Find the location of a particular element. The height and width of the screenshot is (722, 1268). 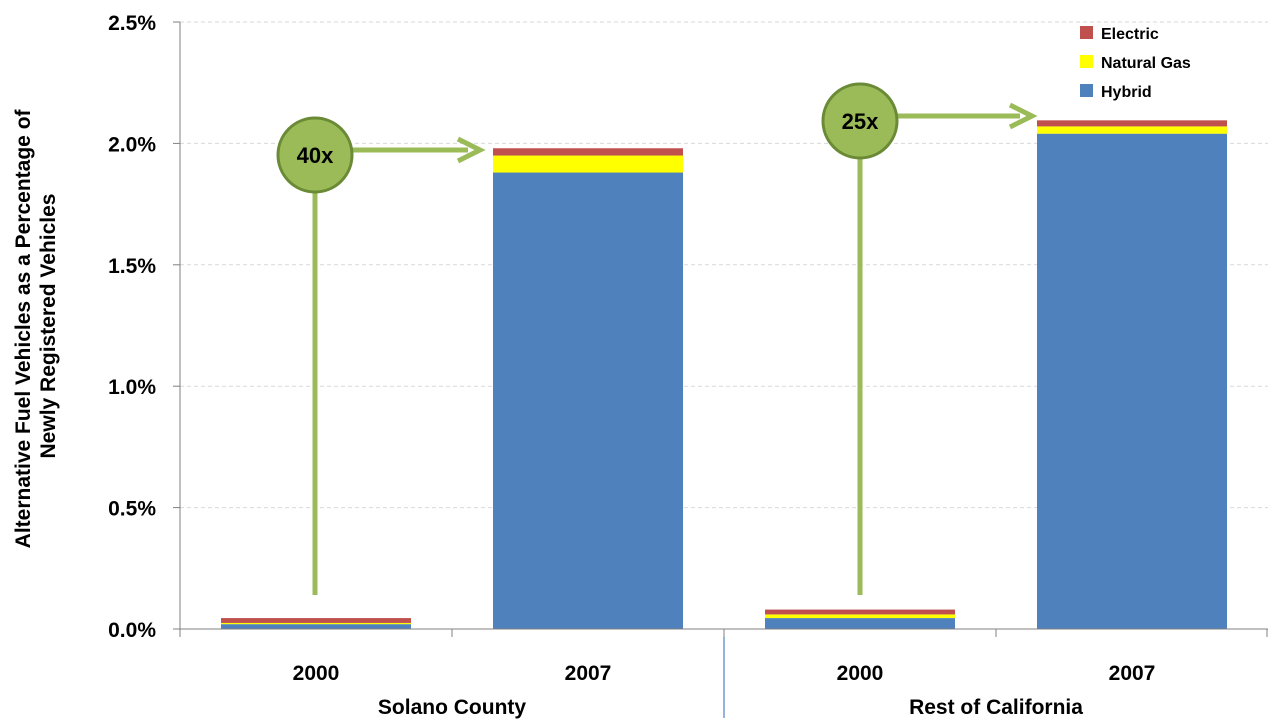

callout-label: 40x is located at coordinates (315, 155).